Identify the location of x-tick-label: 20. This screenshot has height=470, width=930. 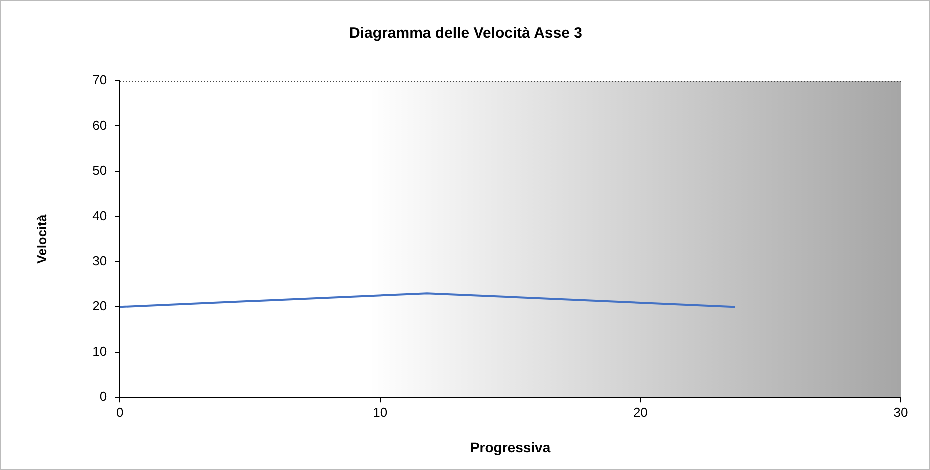
(640, 412).